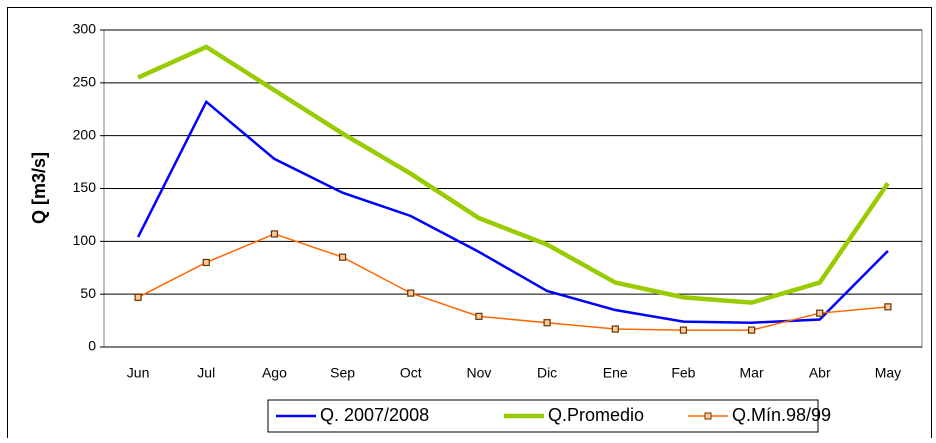  Describe the element at coordinates (752, 373) in the screenshot. I see `x-tick-label: Mar` at that location.